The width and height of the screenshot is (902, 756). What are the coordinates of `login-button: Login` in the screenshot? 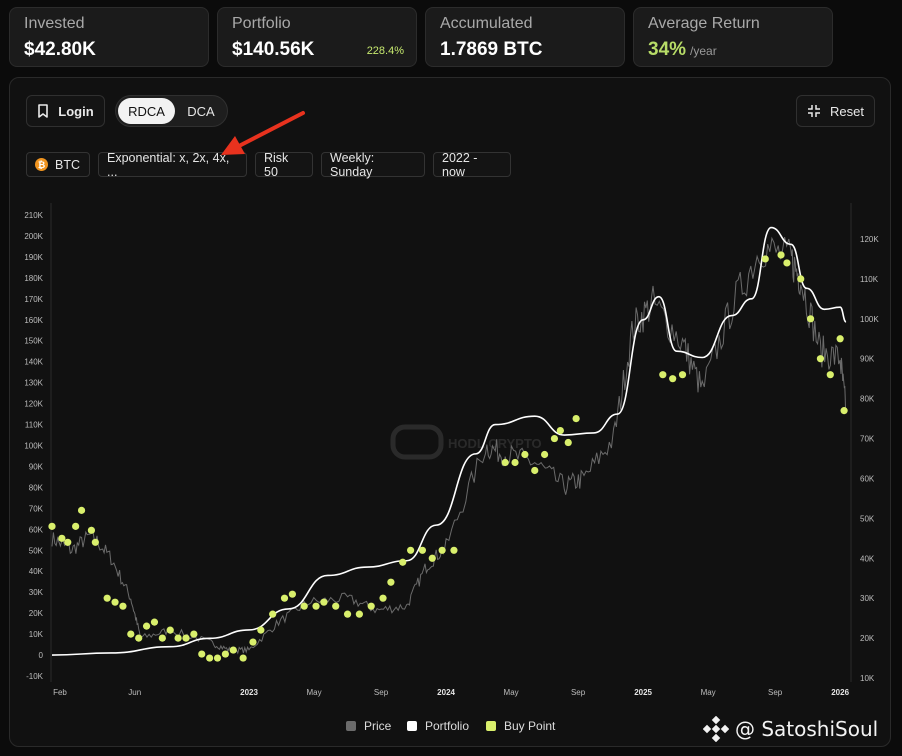 It's located at (65, 111).